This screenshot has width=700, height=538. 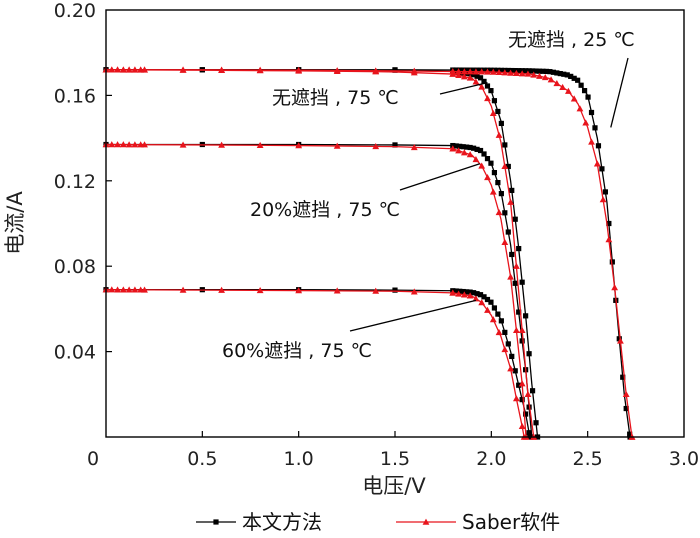 I want to click on annotation: 20%遮挡 , 75 ℃, so click(x=365, y=192).